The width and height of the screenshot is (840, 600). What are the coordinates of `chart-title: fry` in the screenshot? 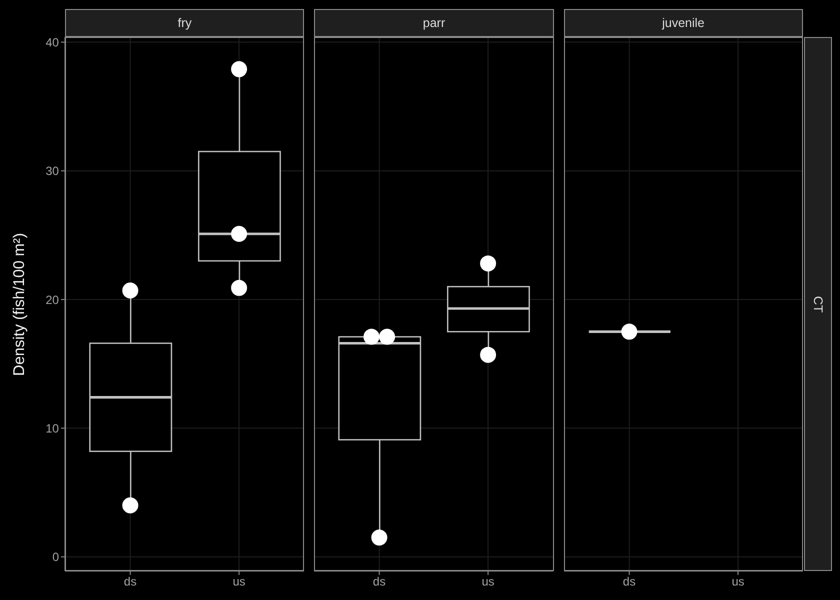 It's located at (185, 23).